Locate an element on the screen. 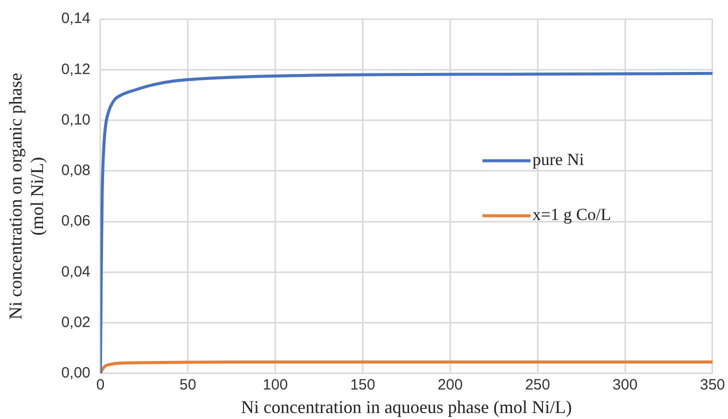  x-tick-label: 300 is located at coordinates (625, 385).